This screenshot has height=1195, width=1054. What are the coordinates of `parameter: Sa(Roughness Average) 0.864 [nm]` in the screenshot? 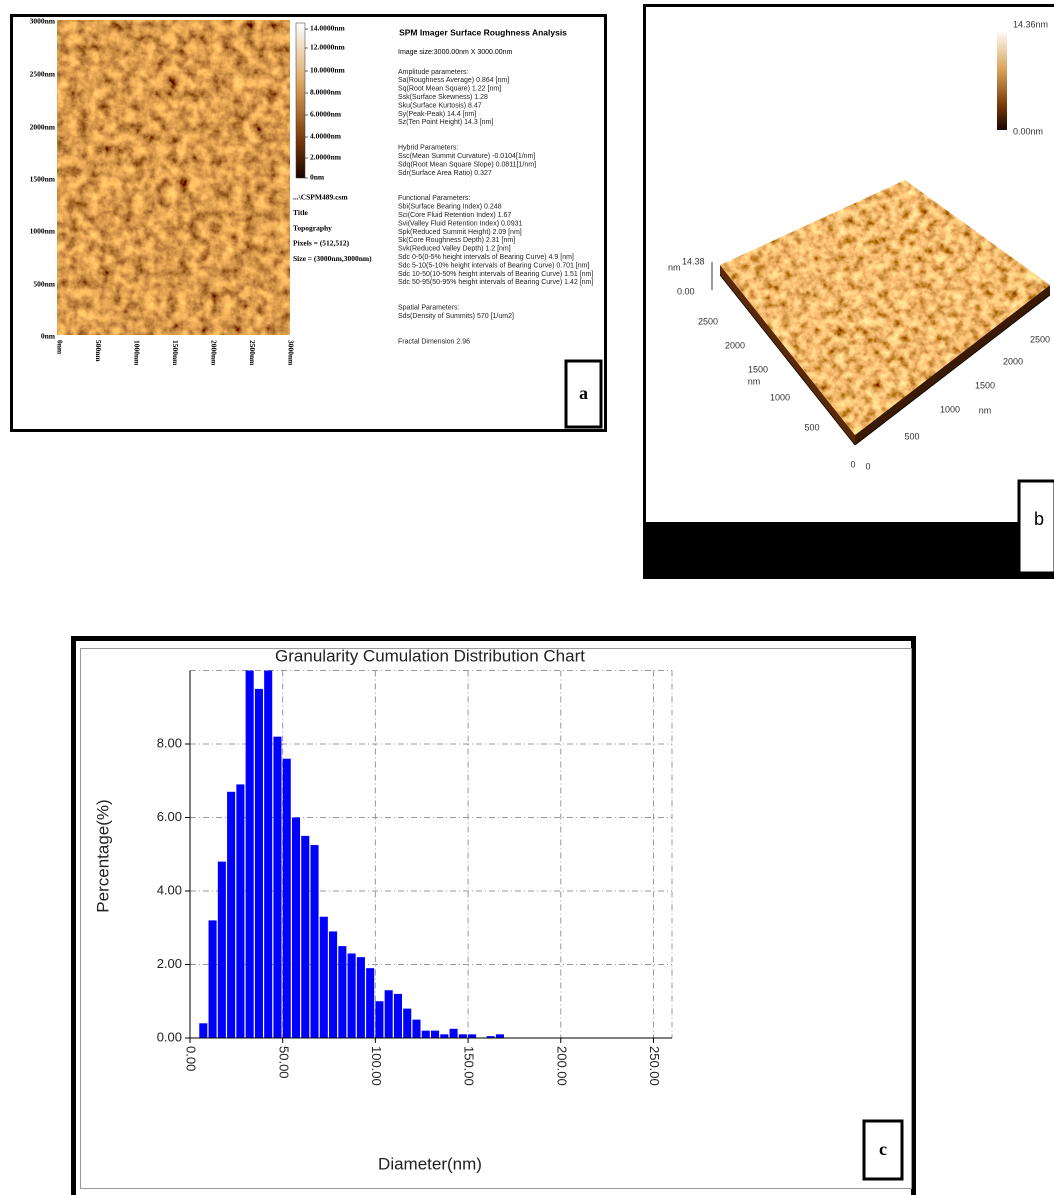 It's located at (453, 80).